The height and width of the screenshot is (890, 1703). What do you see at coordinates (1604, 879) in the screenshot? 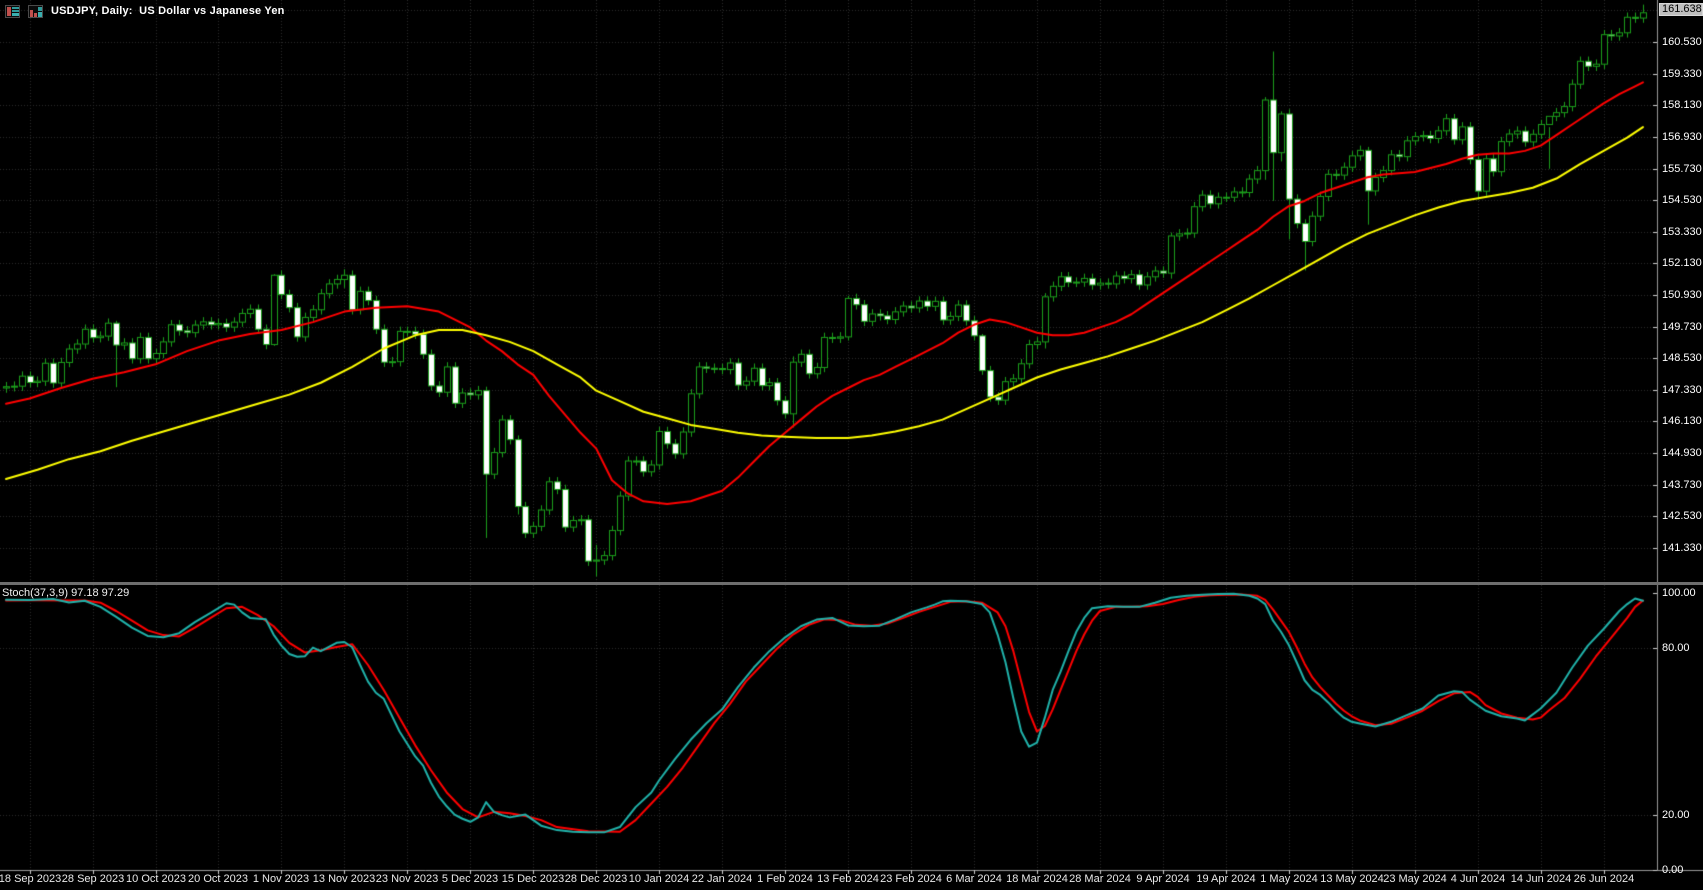
I see `date-axis-label: 26 Jun 2024` at bounding box center [1604, 879].